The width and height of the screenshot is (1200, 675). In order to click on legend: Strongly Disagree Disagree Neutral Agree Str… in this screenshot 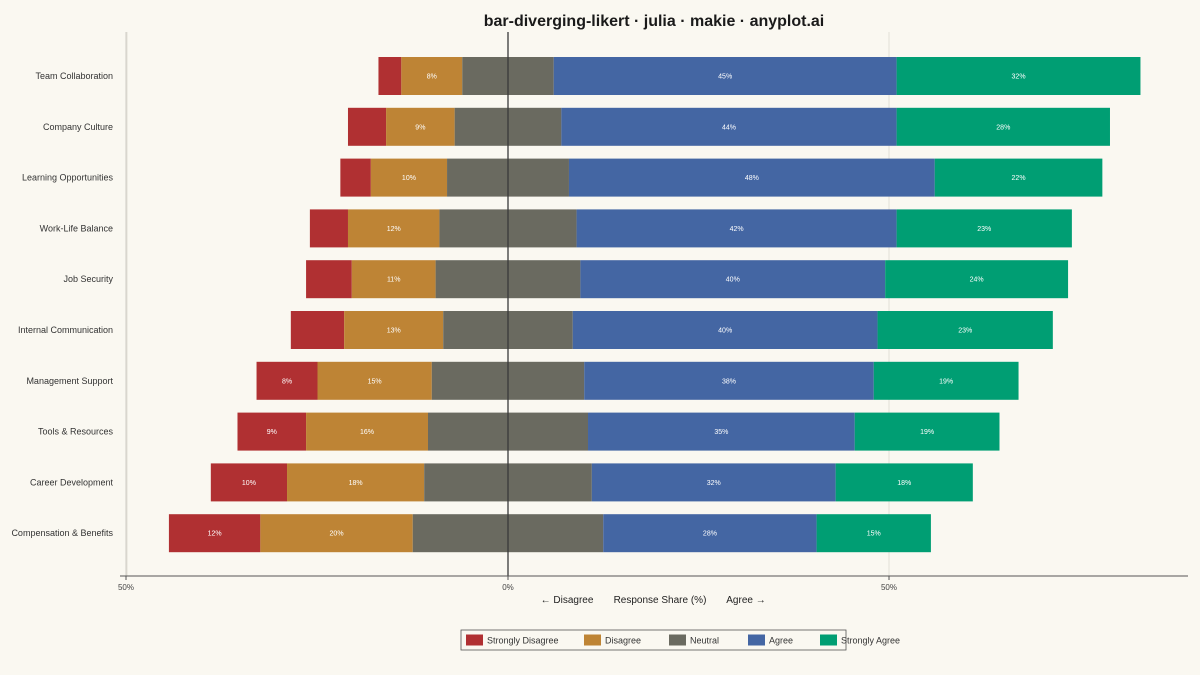, I will do `click(680, 640)`.